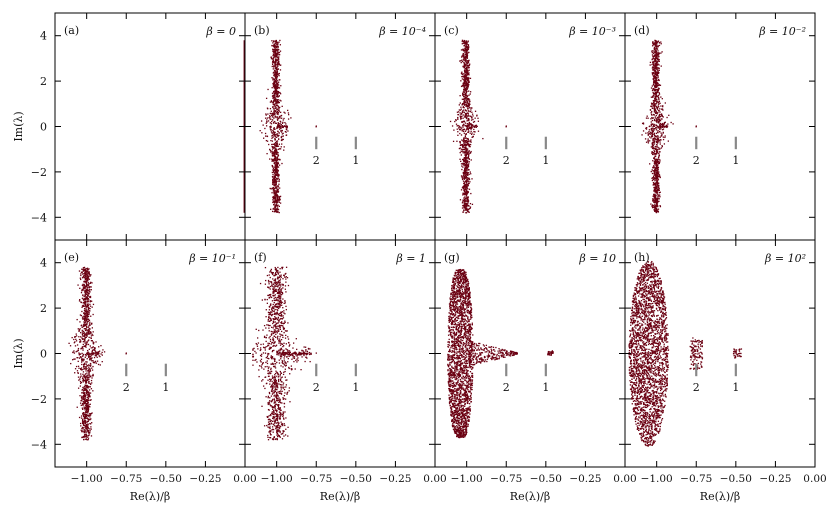  I want to click on beta-label: β = 10⁻⁴, so click(402, 31).